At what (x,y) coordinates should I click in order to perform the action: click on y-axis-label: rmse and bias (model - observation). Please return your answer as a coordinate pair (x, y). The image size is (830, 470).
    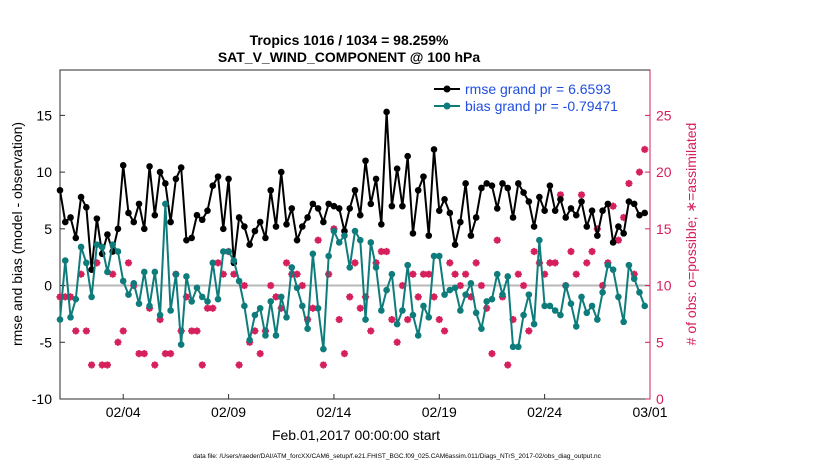
    Looking at the image, I should click on (17, 234).